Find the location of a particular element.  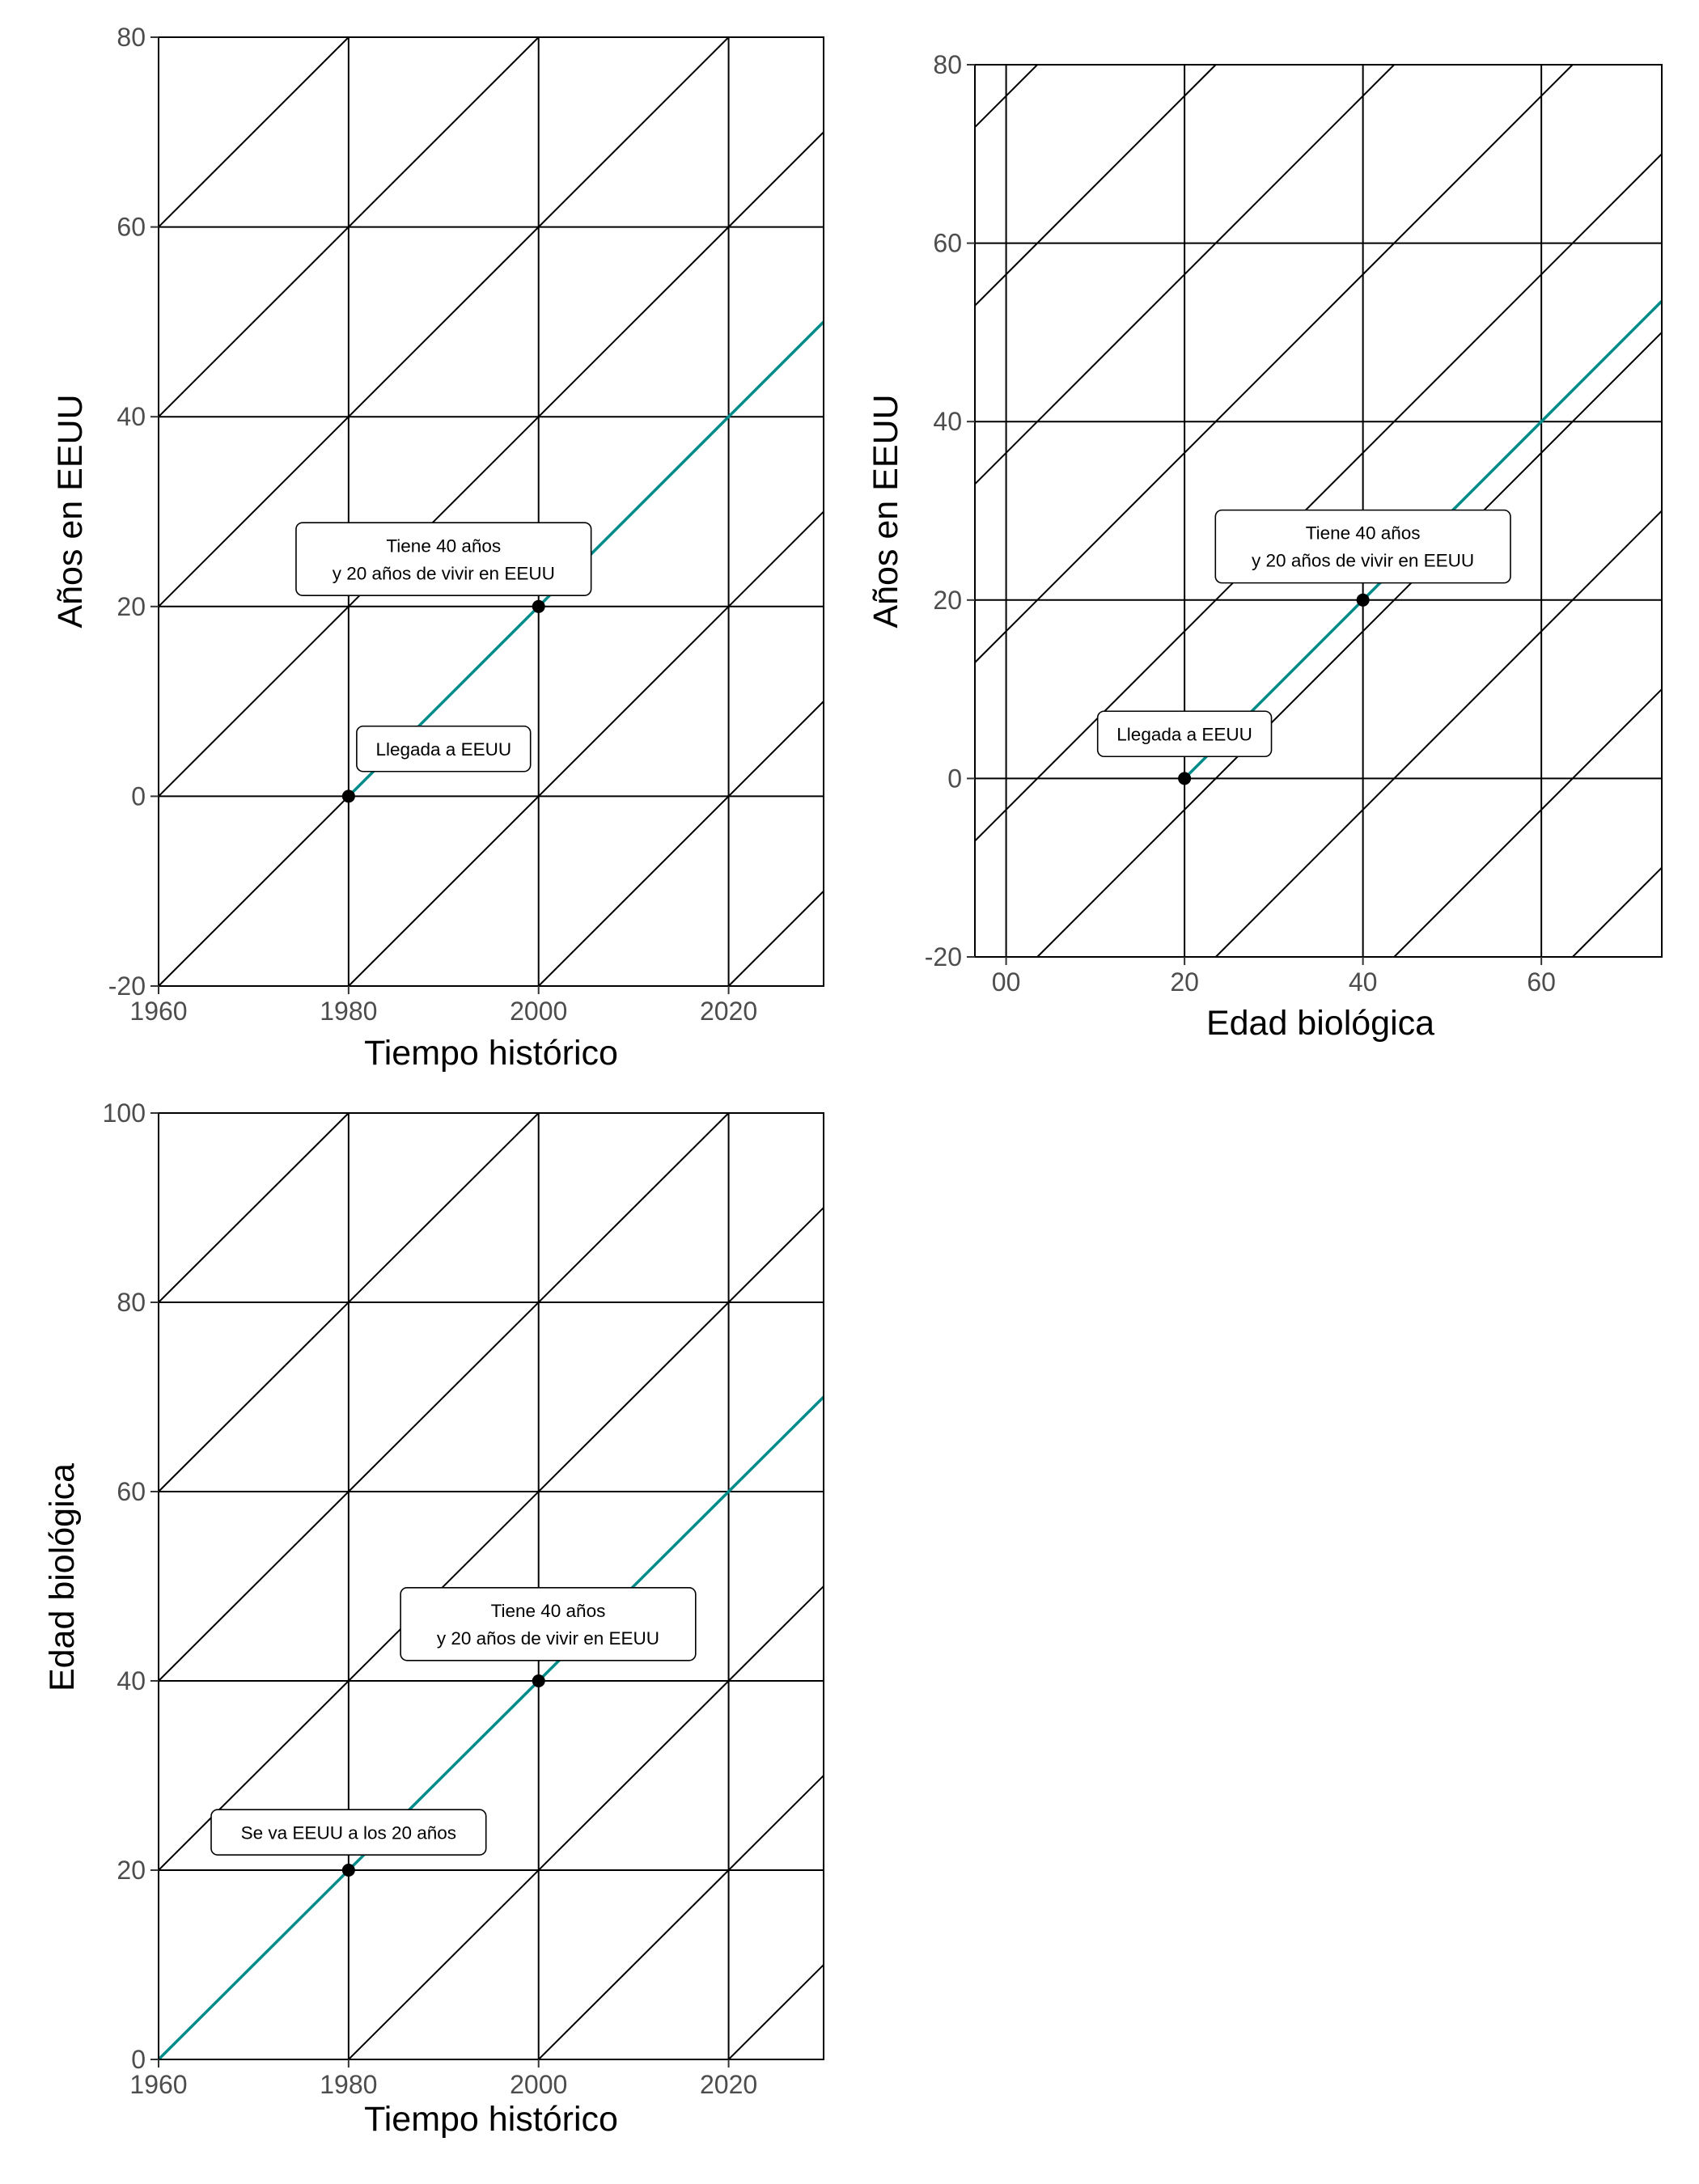

x-tick-label: 60 is located at coordinates (1541, 982).